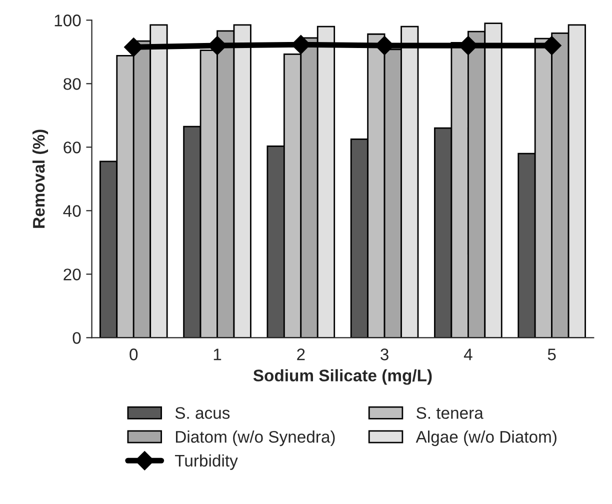 This screenshot has width=612, height=504. Describe the element at coordinates (468, 354) in the screenshot. I see `x-tick-label: 4` at that location.